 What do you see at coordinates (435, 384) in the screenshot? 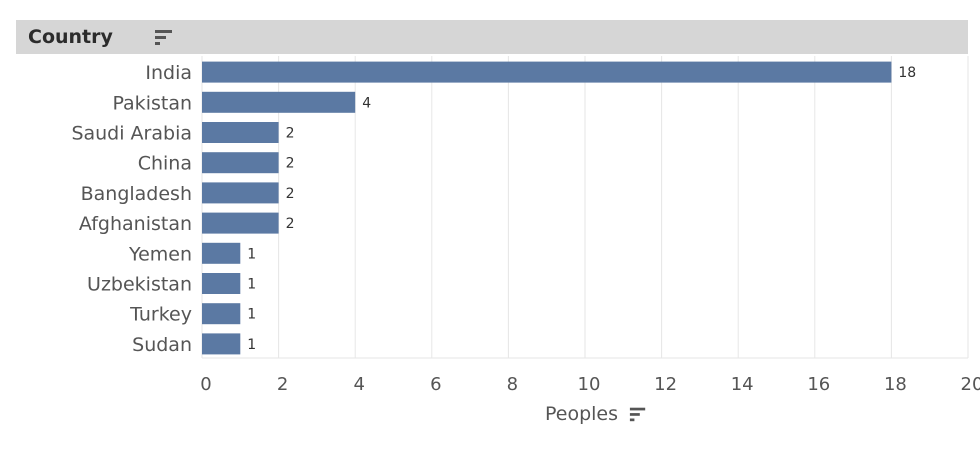
I see `x-tick-label: 6` at bounding box center [435, 384].